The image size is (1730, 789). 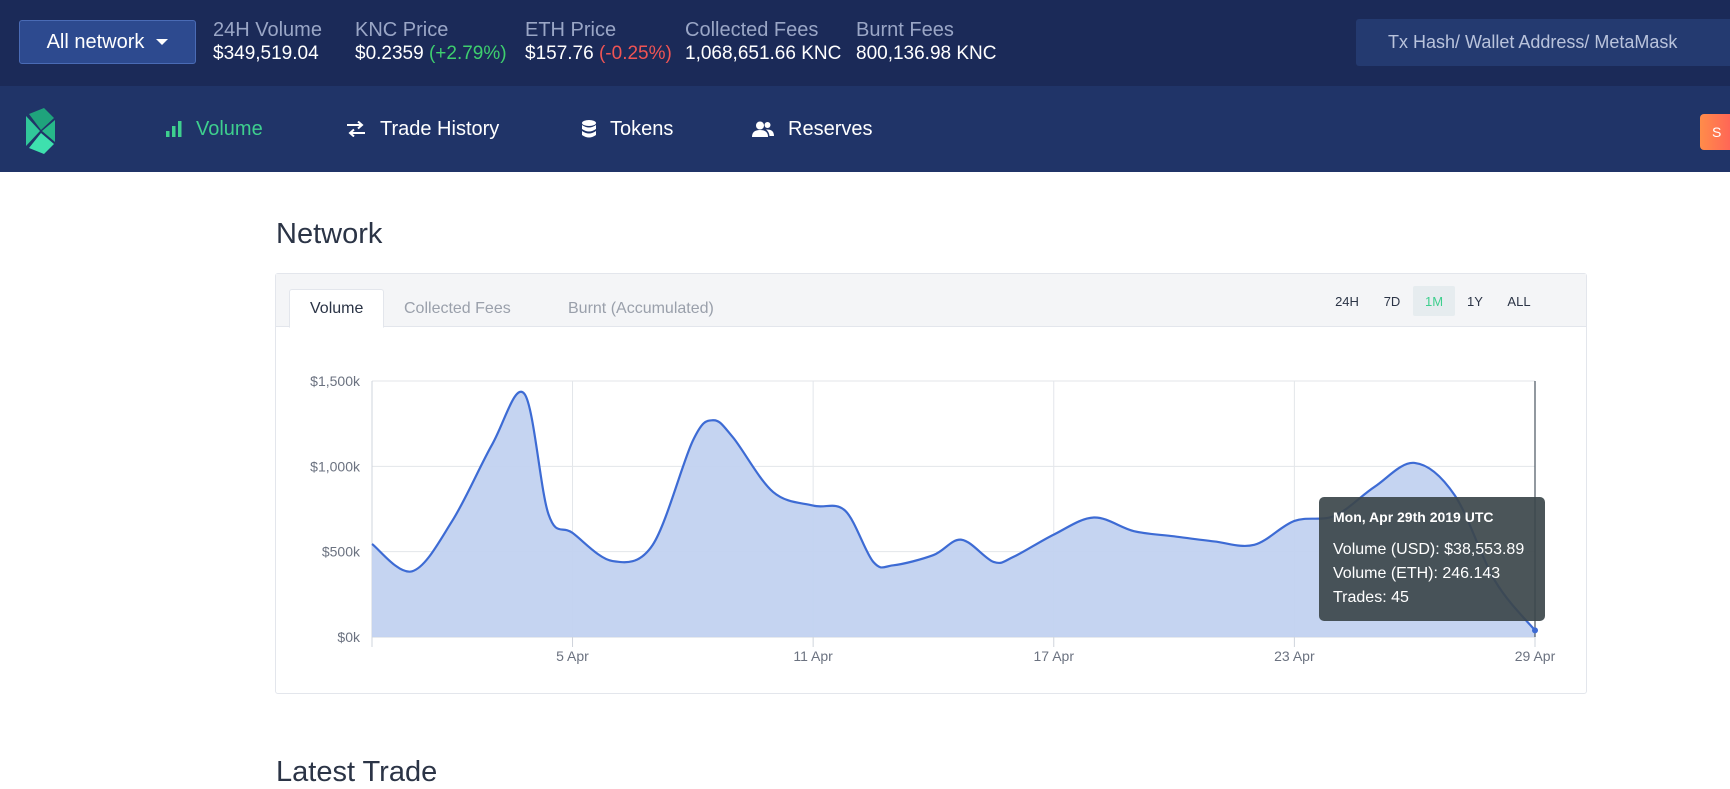 I want to click on tab-burnt-accumulated: Burnt (Accumulated), so click(x=641, y=308).